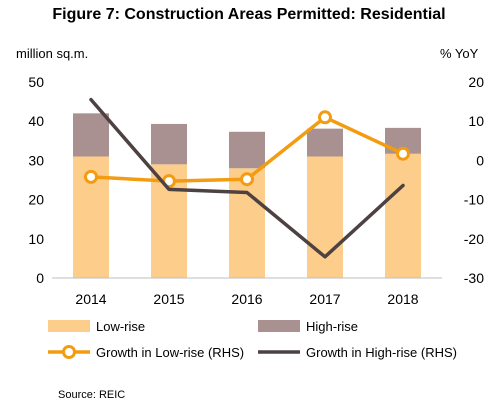 The height and width of the screenshot is (410, 498). Describe the element at coordinates (52, 53) in the screenshot. I see `left-axis-unit: million sq.m.` at that location.